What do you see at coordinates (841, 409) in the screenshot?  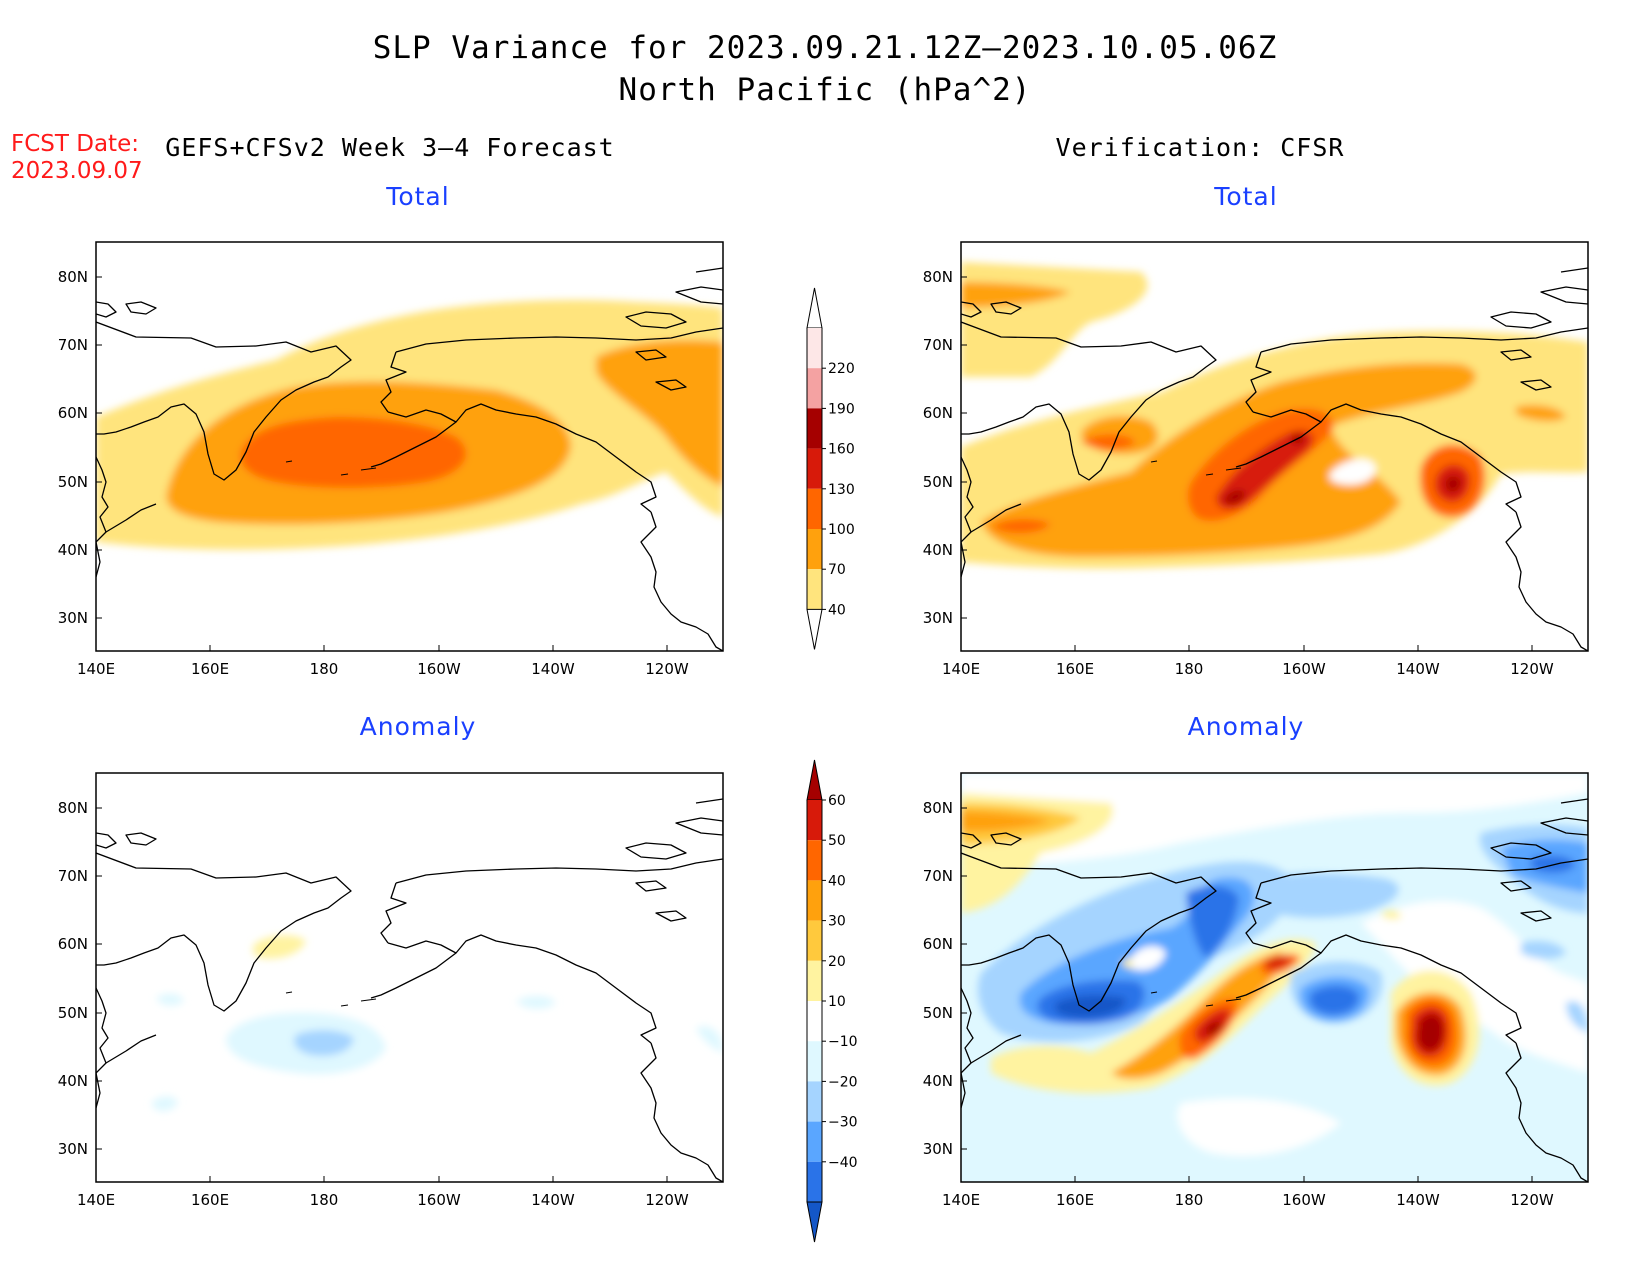 I see `colorbar-total-label: 190` at bounding box center [841, 409].